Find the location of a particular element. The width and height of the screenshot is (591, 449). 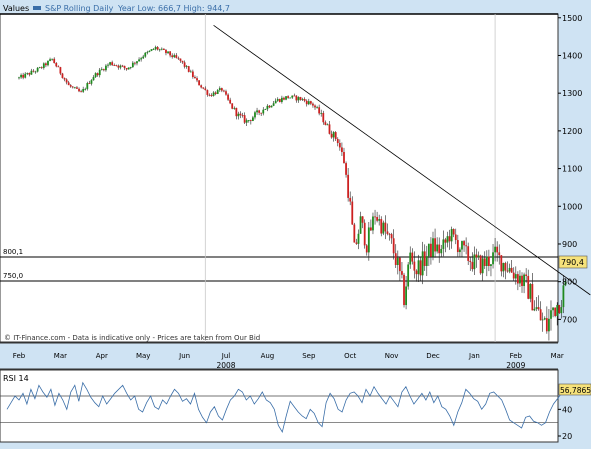

y-tick-label: 900 is located at coordinates (569, 244).